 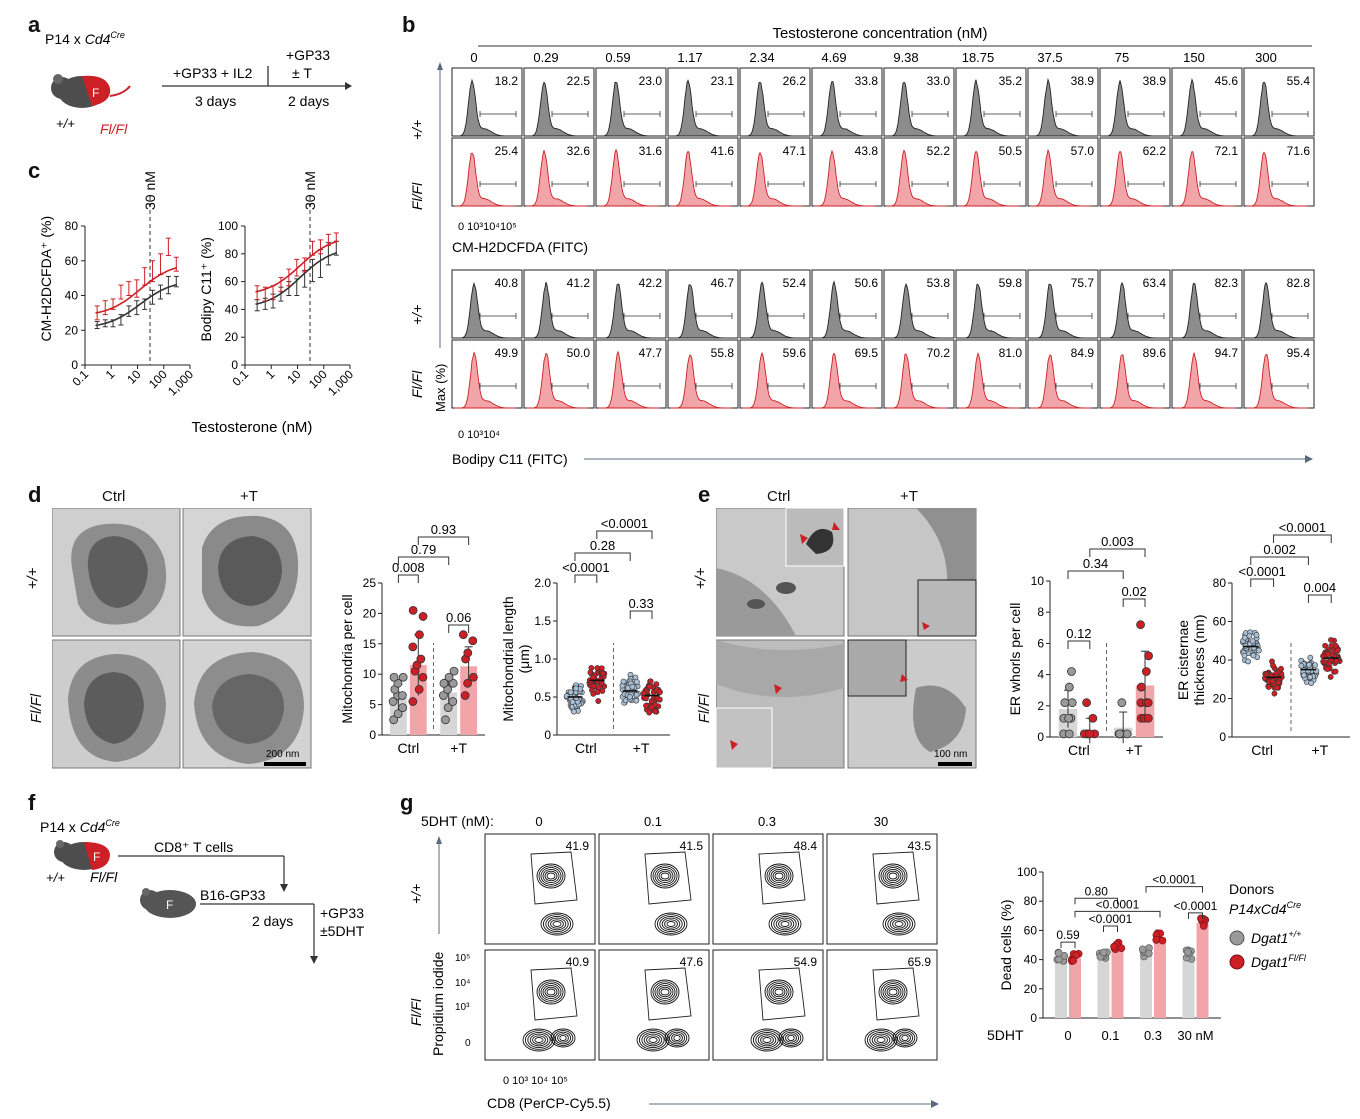 What do you see at coordinates (232, 254) in the screenshot?
I see `y-tick-label: 80` at bounding box center [232, 254].